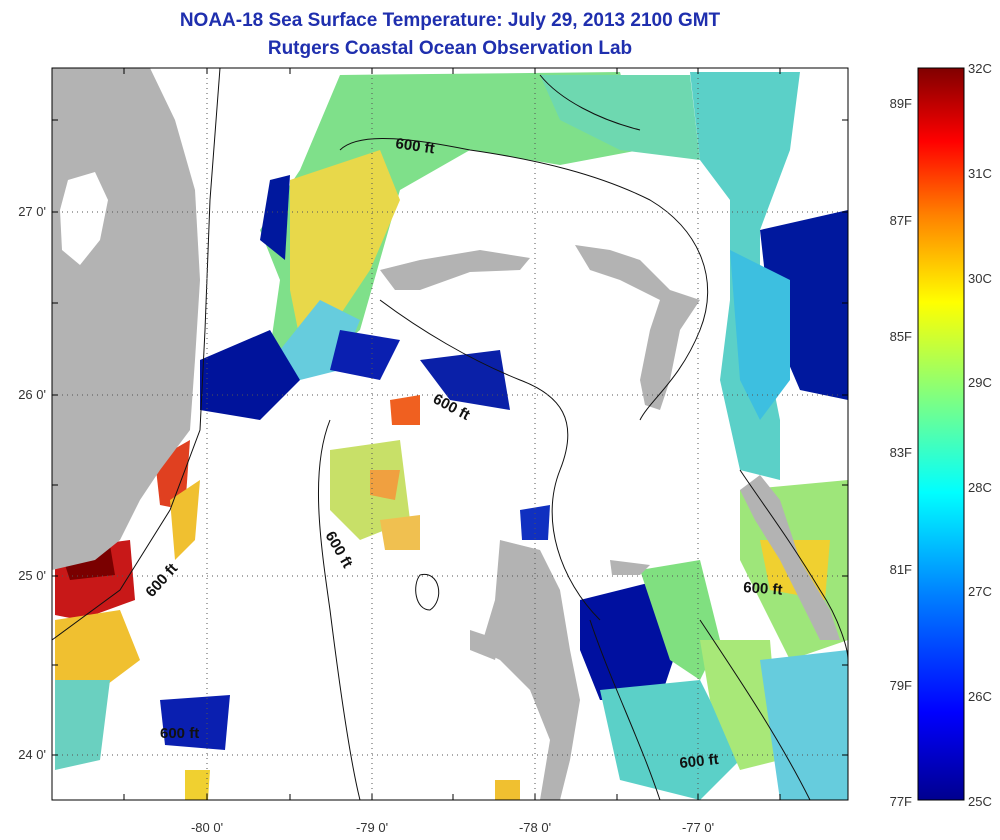  Describe the element at coordinates (32, 483) in the screenshot. I see `latitude-labels: 27 0' 26 0' 25 0' 24 0'` at that location.